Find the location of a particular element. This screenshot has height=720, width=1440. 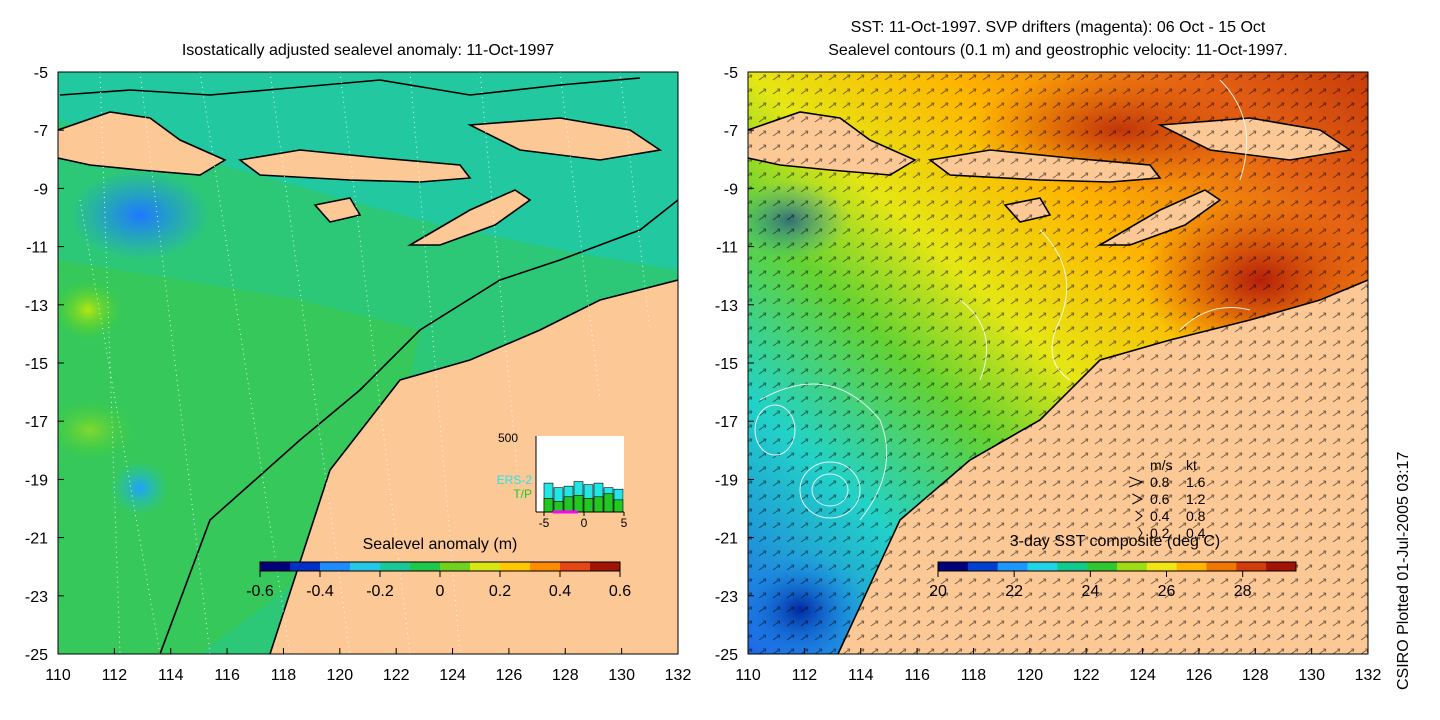

left-x-tick-label: 116 is located at coordinates (227, 675).